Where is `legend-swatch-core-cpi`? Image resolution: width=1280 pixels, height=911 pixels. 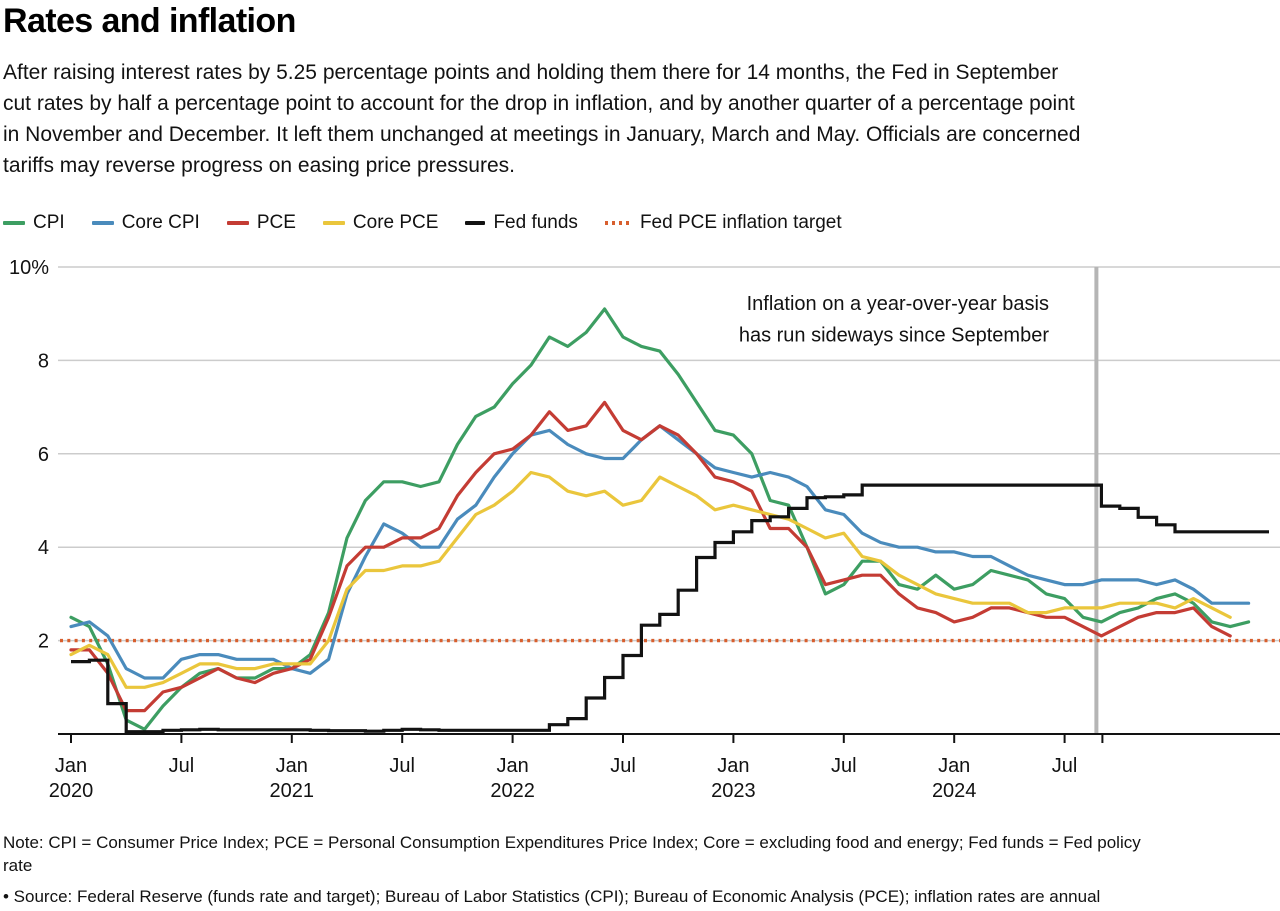
legend-swatch-core-cpi is located at coordinates (102, 223).